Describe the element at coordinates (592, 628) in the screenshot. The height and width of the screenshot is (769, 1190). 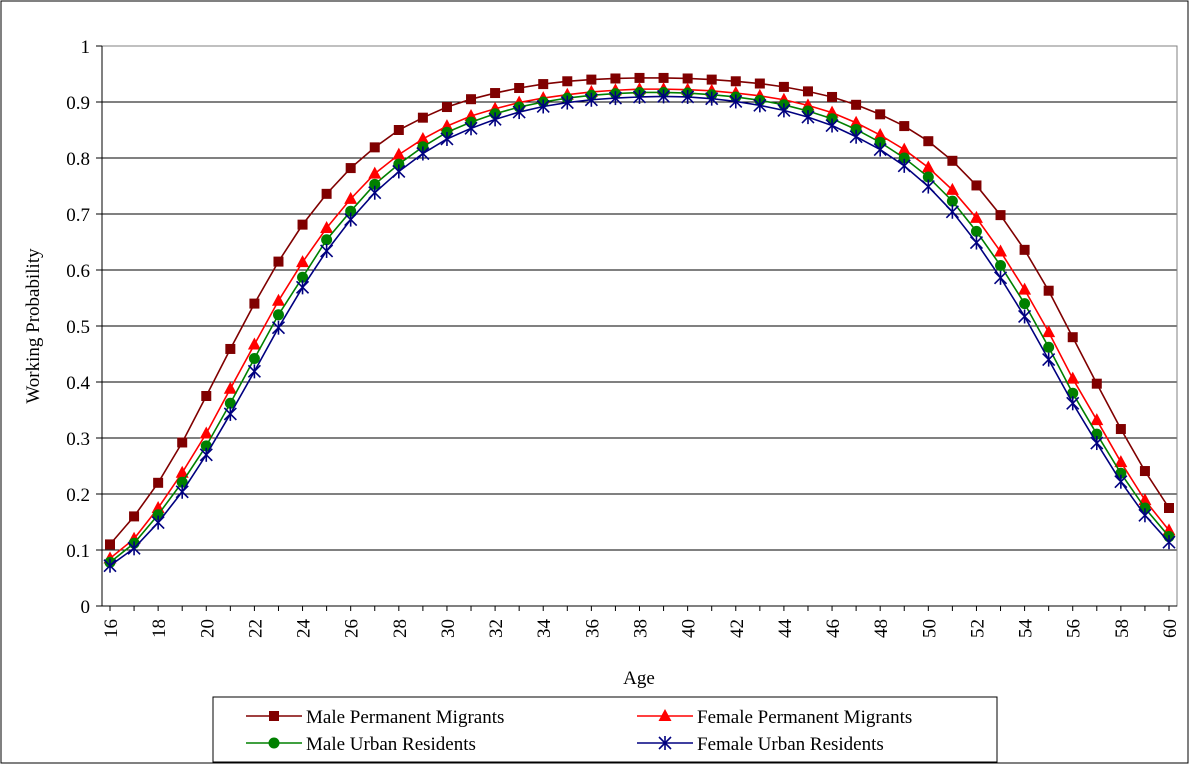
I see `x-tick-label: 36` at that location.